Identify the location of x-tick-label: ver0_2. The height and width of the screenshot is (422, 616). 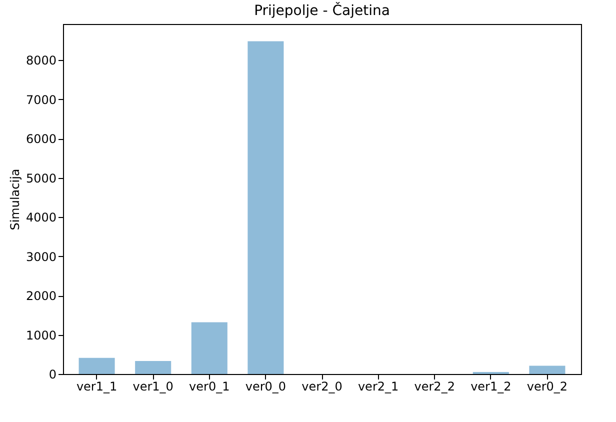
(547, 387).